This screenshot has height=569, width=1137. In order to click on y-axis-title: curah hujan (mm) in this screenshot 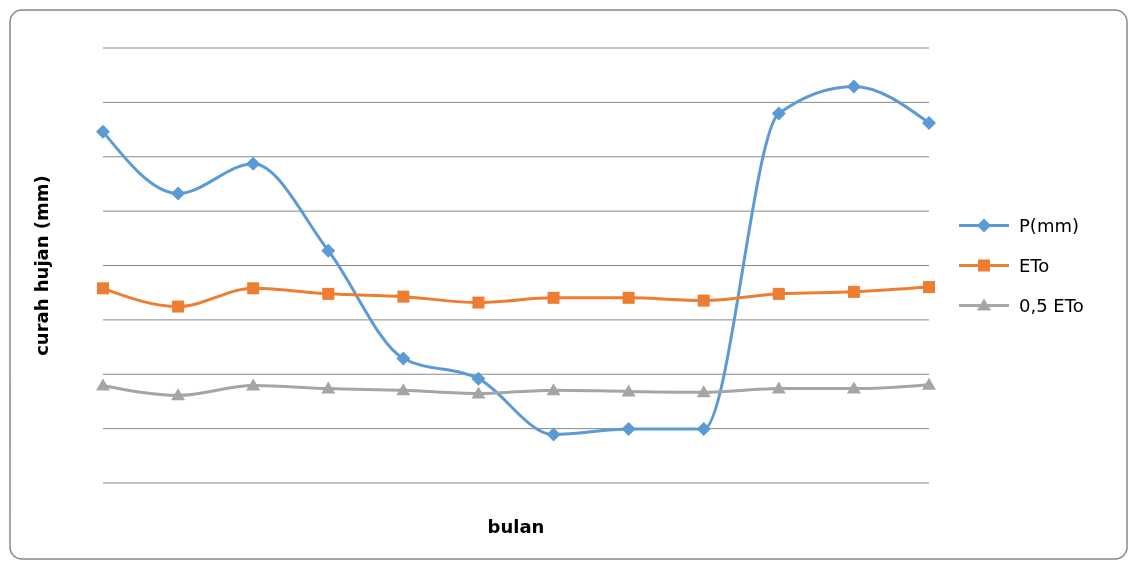, I will do `click(41, 265)`.